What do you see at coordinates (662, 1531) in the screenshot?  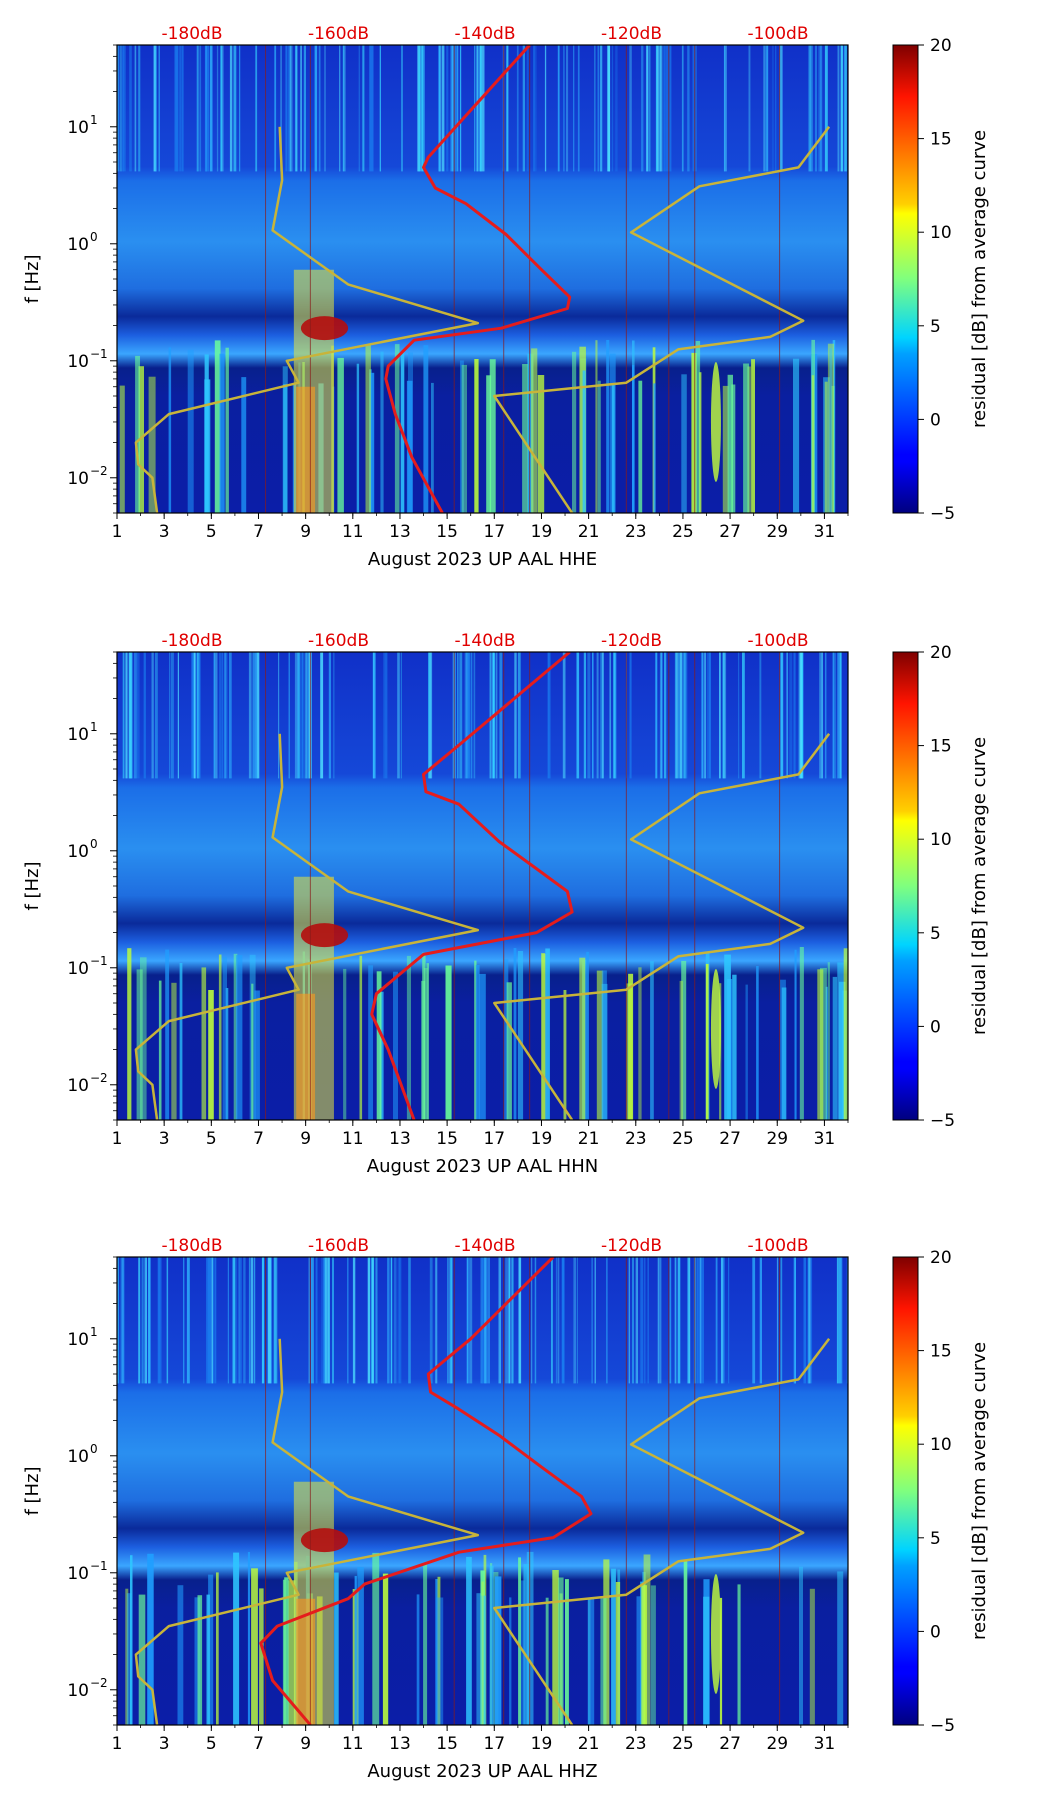 I see `model-curve-right` at bounding box center [662, 1531].